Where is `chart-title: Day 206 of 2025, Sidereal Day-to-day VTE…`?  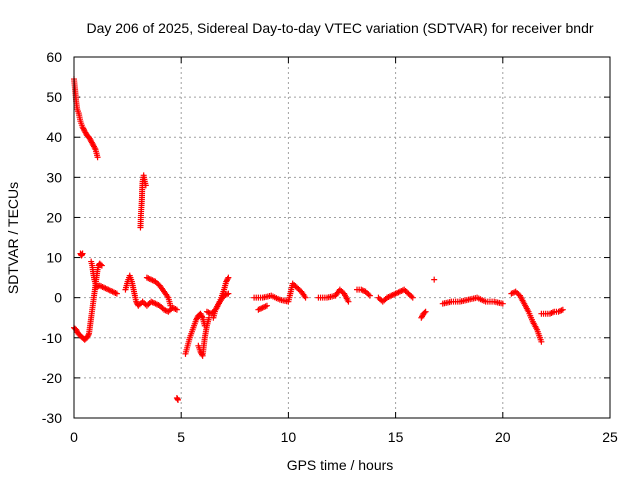 chart-title: Day 206 of 2025, Sidereal Day-to-day VTE… is located at coordinates (339, 28).